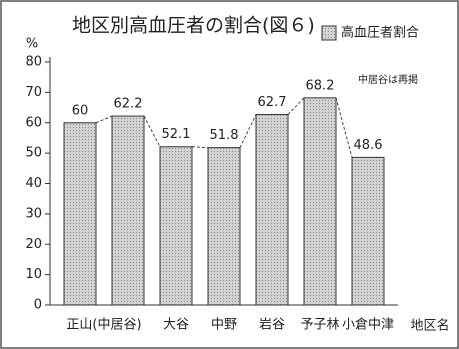 The height and width of the screenshot is (349, 459). I want to click on y-tick-label: 30, so click(33, 213).